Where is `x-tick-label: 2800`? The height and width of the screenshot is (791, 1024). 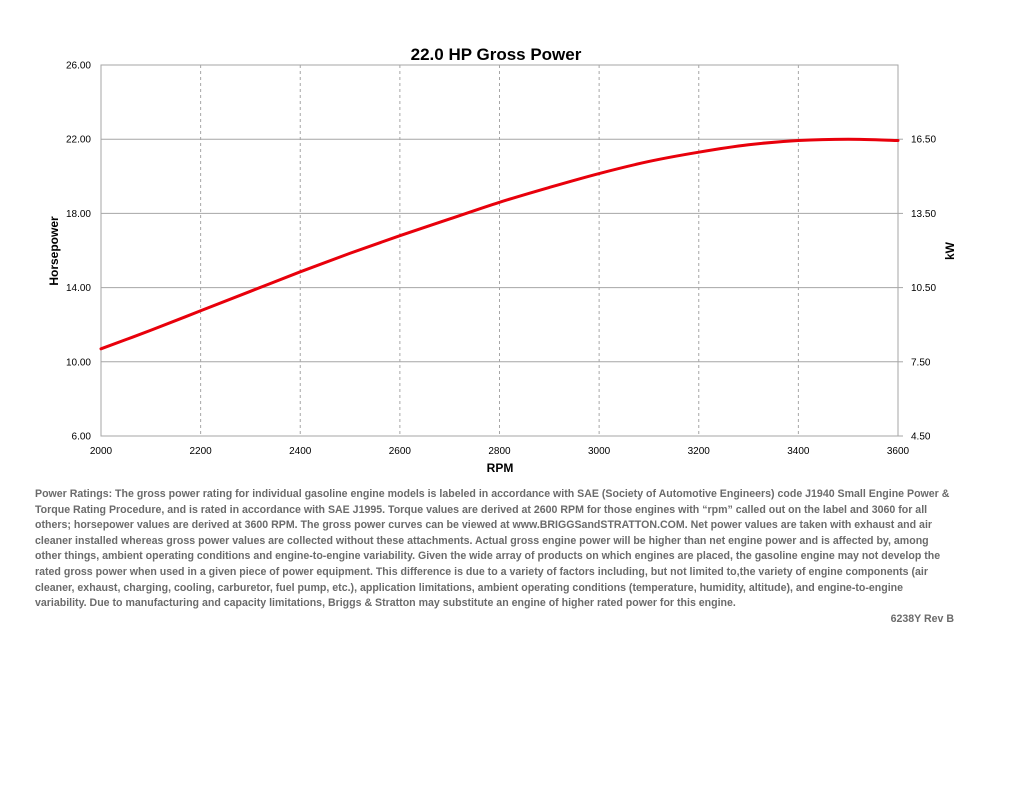 x-tick-label: 2800 is located at coordinates (499, 451).